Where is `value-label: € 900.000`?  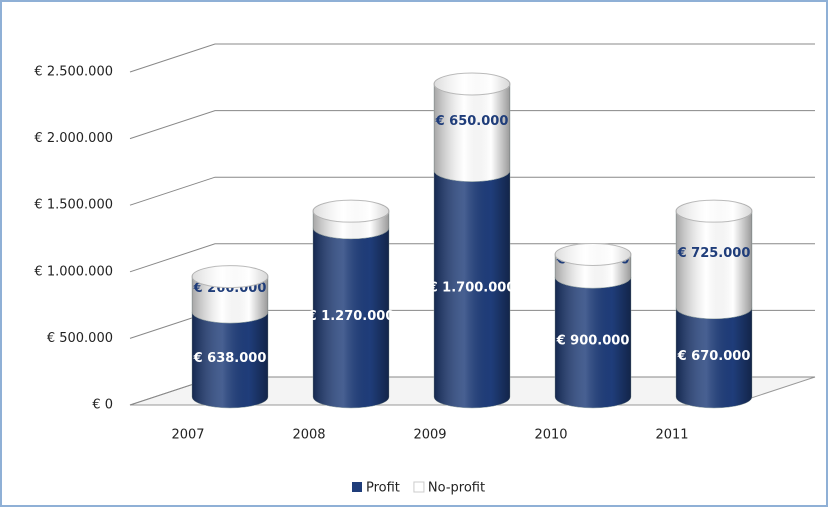 value-label: € 900.000 is located at coordinates (593, 341).